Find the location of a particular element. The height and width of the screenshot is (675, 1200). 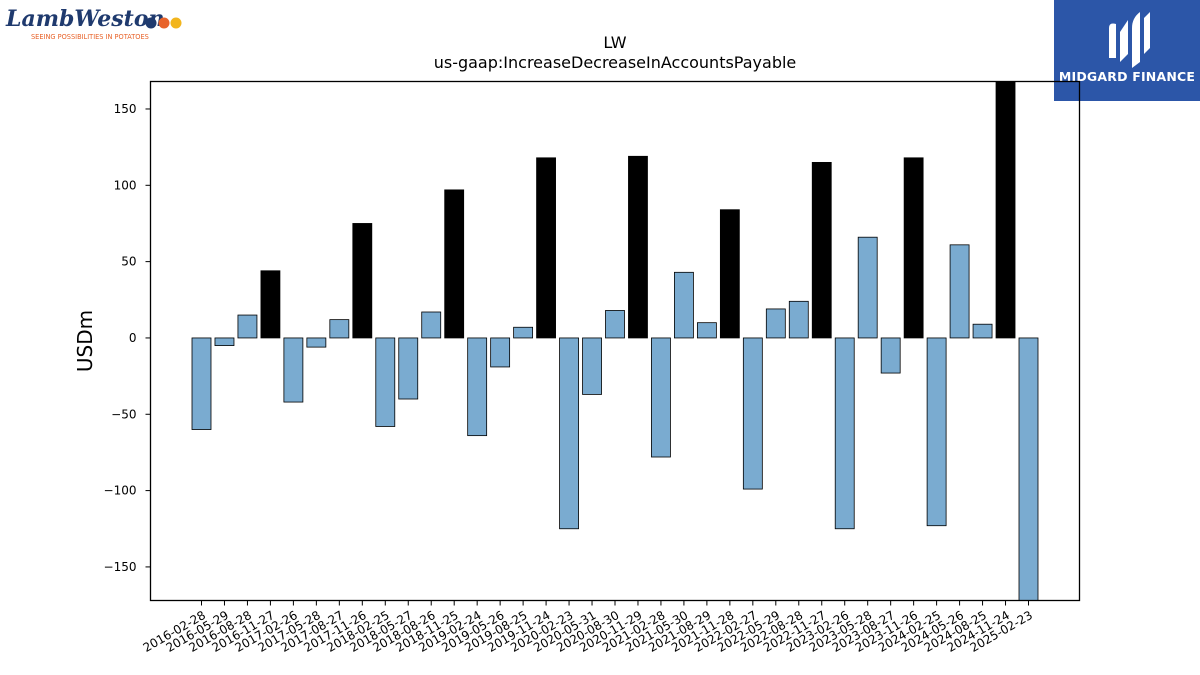

y-tick-label: −50 is located at coordinates (123, 414).